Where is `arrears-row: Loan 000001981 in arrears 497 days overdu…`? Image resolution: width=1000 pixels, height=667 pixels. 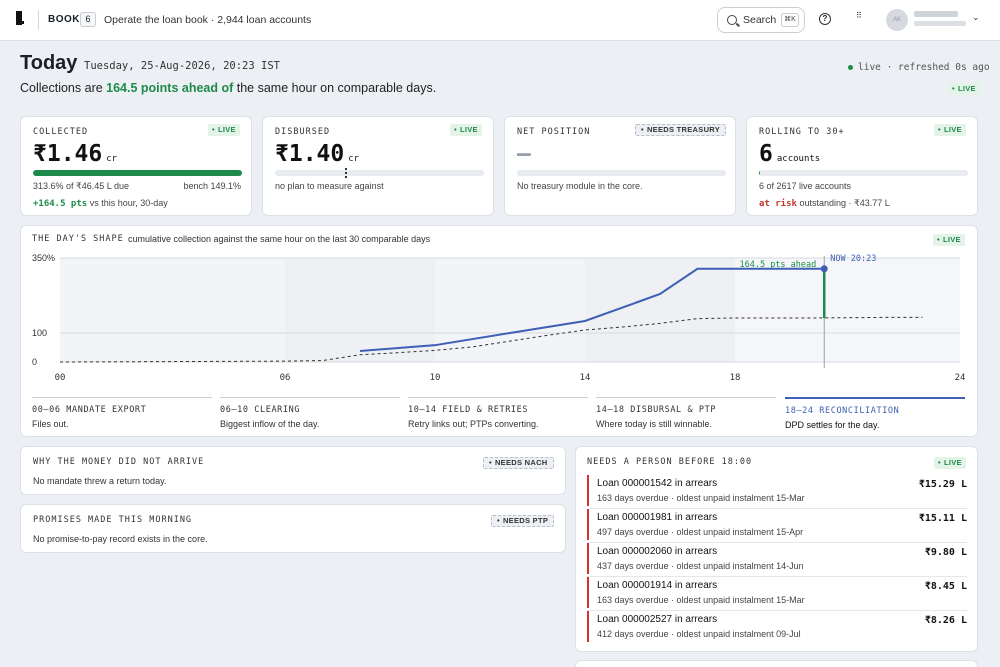 arrears-row: Loan 000001981 in arrears 497 days overdu… is located at coordinates (777, 524).